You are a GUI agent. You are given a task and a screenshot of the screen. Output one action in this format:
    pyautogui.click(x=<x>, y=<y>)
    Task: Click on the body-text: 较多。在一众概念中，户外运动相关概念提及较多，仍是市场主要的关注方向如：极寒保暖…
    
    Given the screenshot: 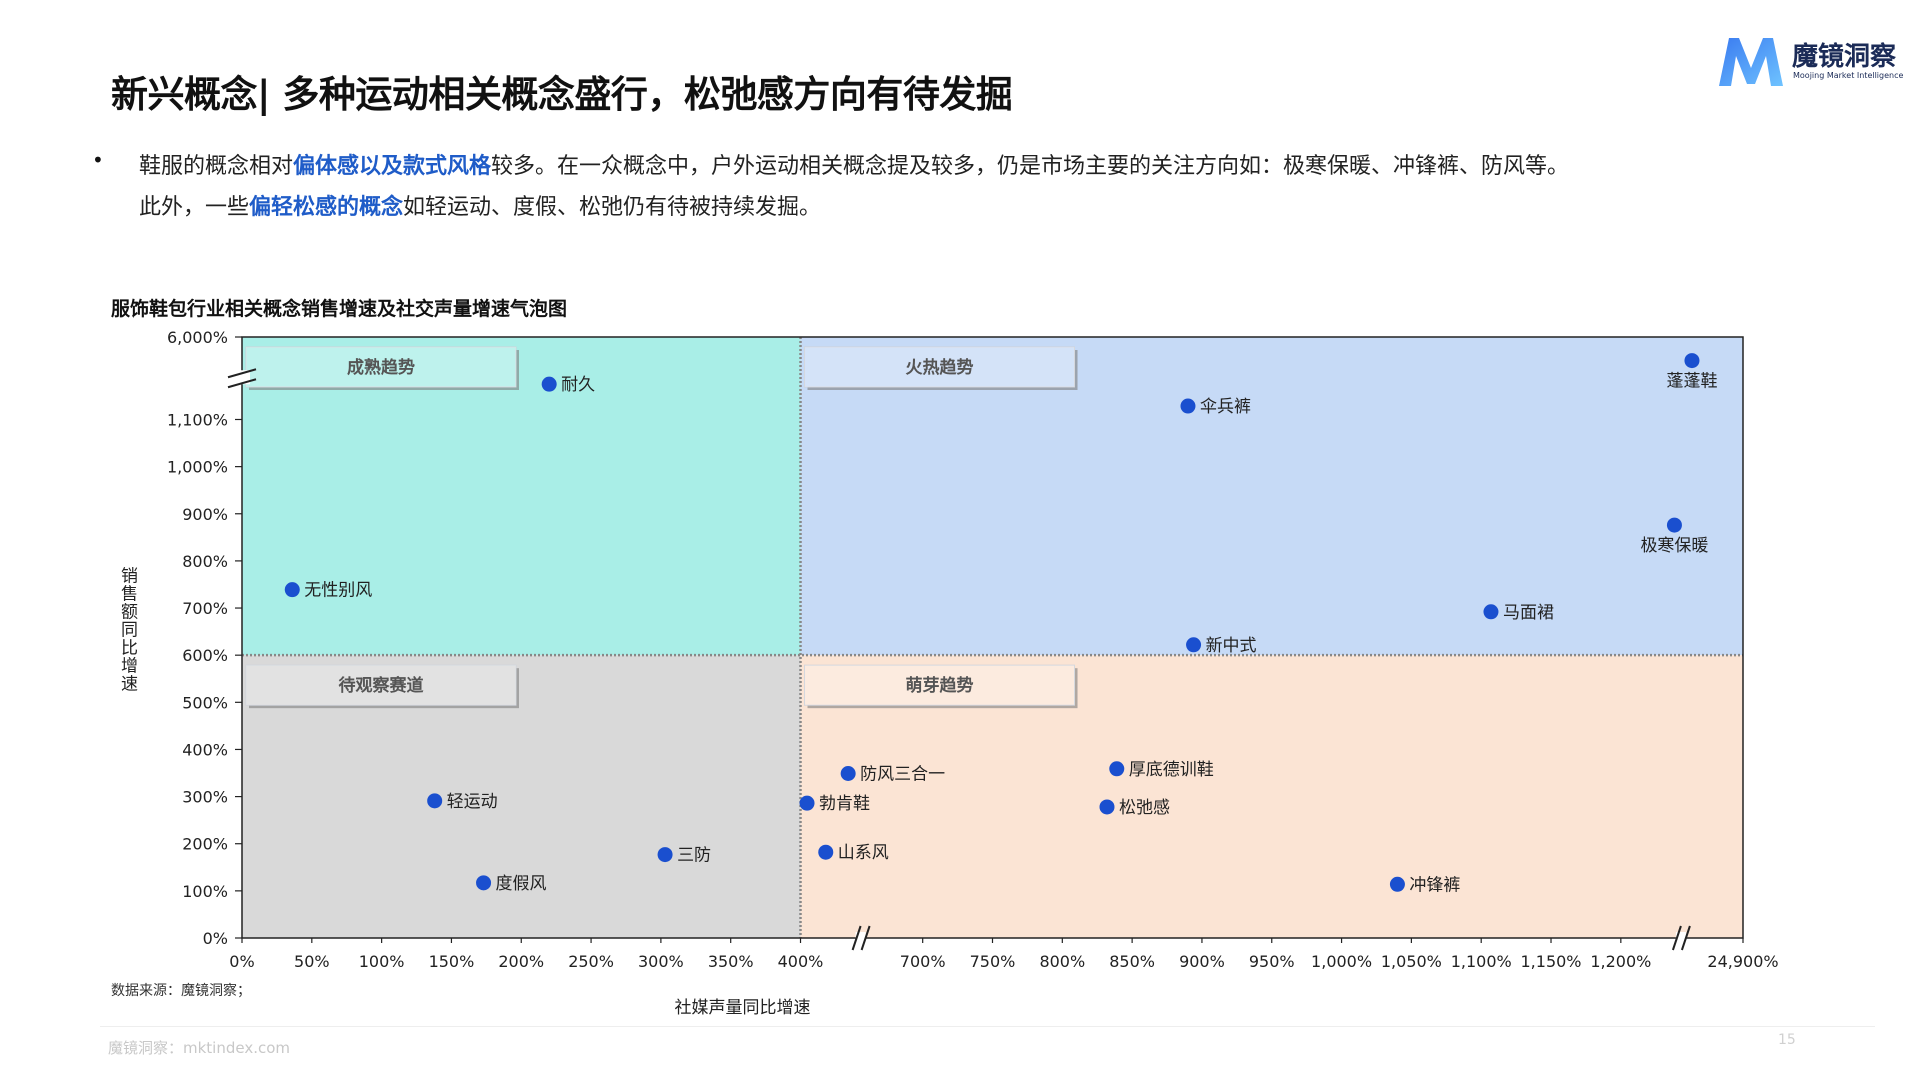 What is the action you would take?
    pyautogui.click(x=1030, y=166)
    